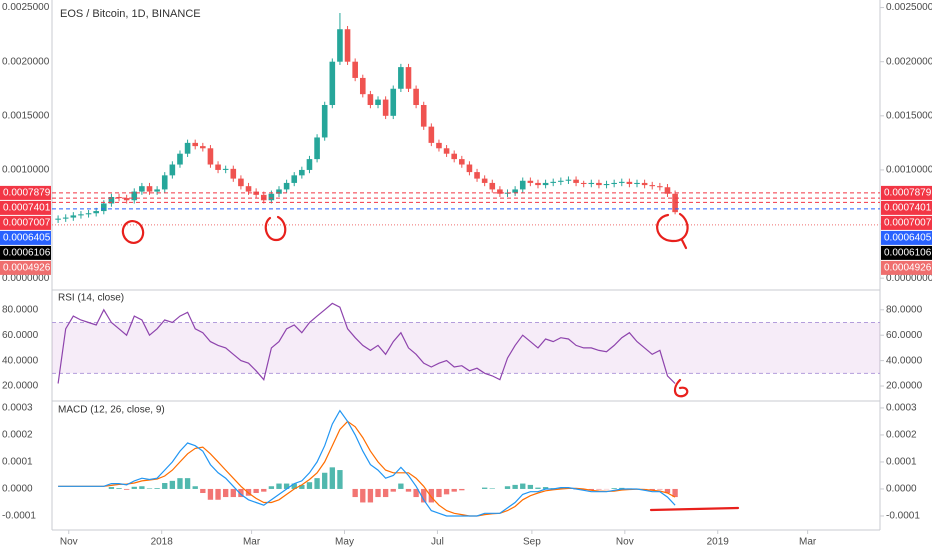 This screenshot has height=550, width=932. What do you see at coordinates (27, 268) in the screenshot?
I see `price-label: 0.0004926` at bounding box center [27, 268].